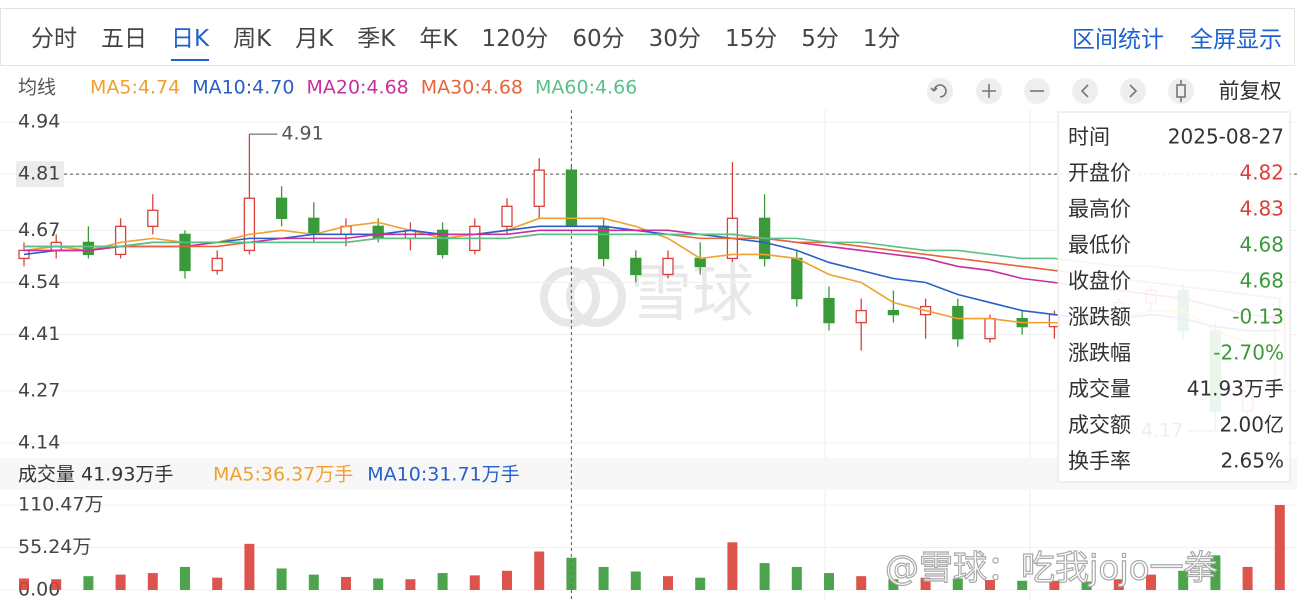 Image resolution: width=1297 pixels, height=611 pixels. What do you see at coordinates (1226, 137) in the screenshot?
I see `tooltip-value: 2025-08-27` at bounding box center [1226, 137].